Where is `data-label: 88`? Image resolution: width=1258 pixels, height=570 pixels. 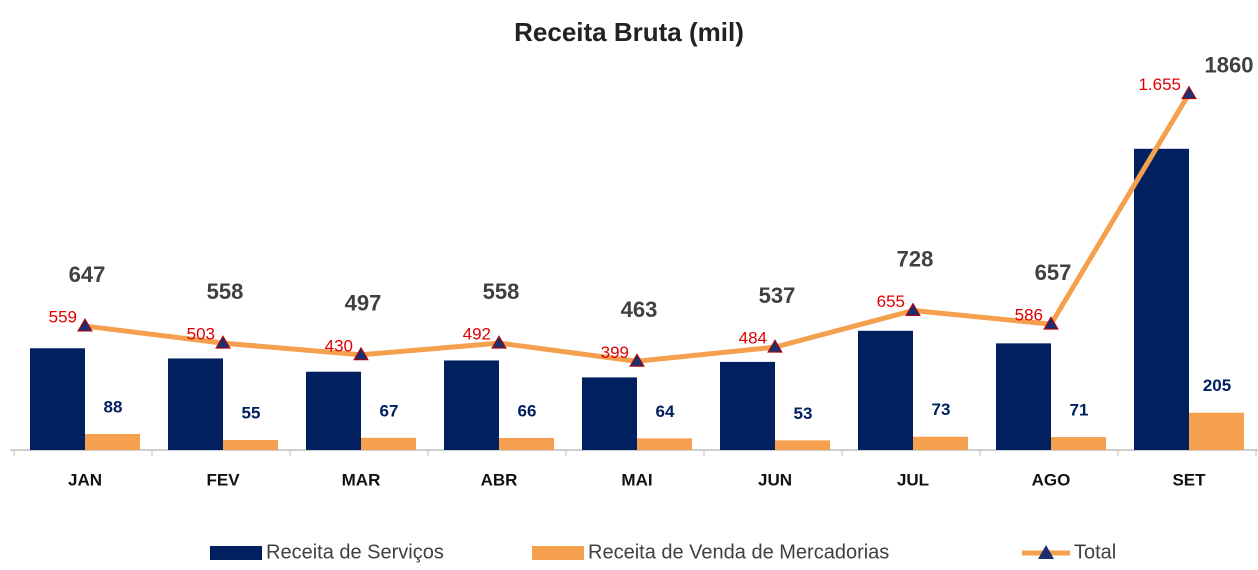 data-label: 88 is located at coordinates (113, 406).